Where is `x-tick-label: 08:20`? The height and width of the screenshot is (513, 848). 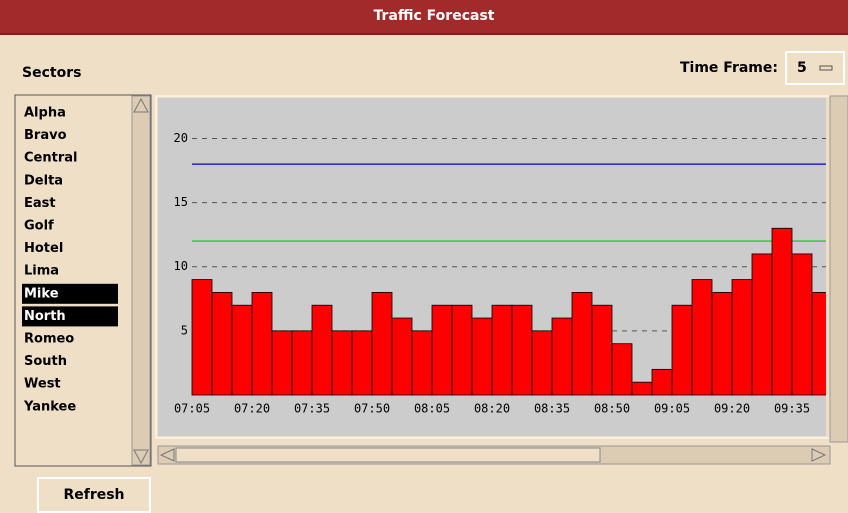
x-tick-label: 08:20 is located at coordinates (492, 409).